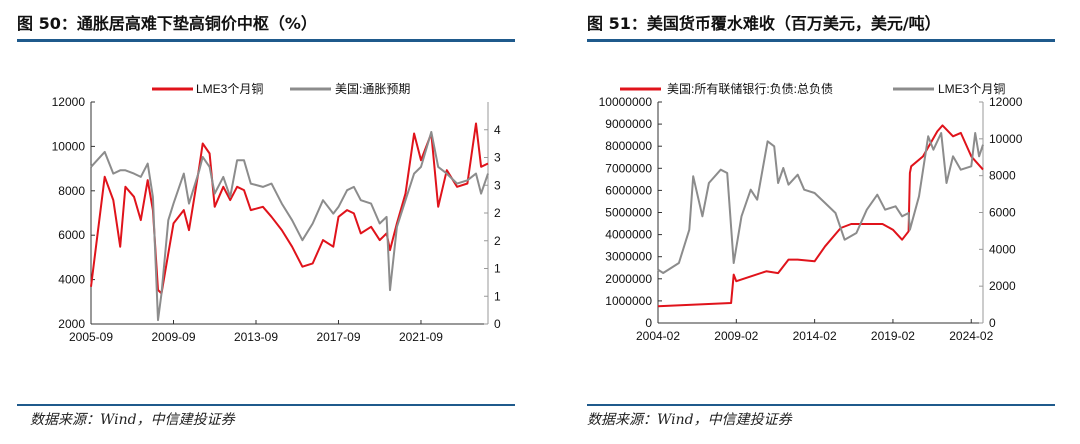  Describe the element at coordinates (1002, 286) in the screenshot. I see `right-y-tick-label: 2000` at that location.